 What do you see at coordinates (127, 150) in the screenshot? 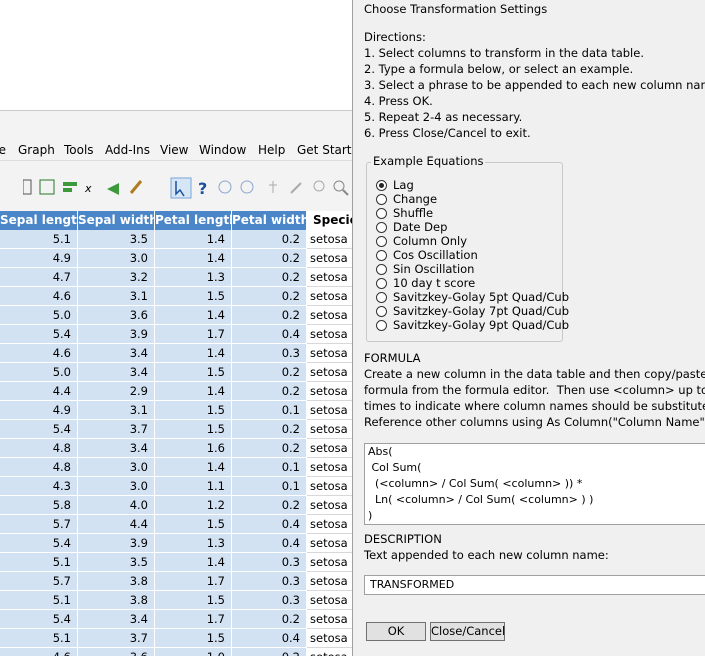
I see `menu-item: Add-Ins` at bounding box center [127, 150].